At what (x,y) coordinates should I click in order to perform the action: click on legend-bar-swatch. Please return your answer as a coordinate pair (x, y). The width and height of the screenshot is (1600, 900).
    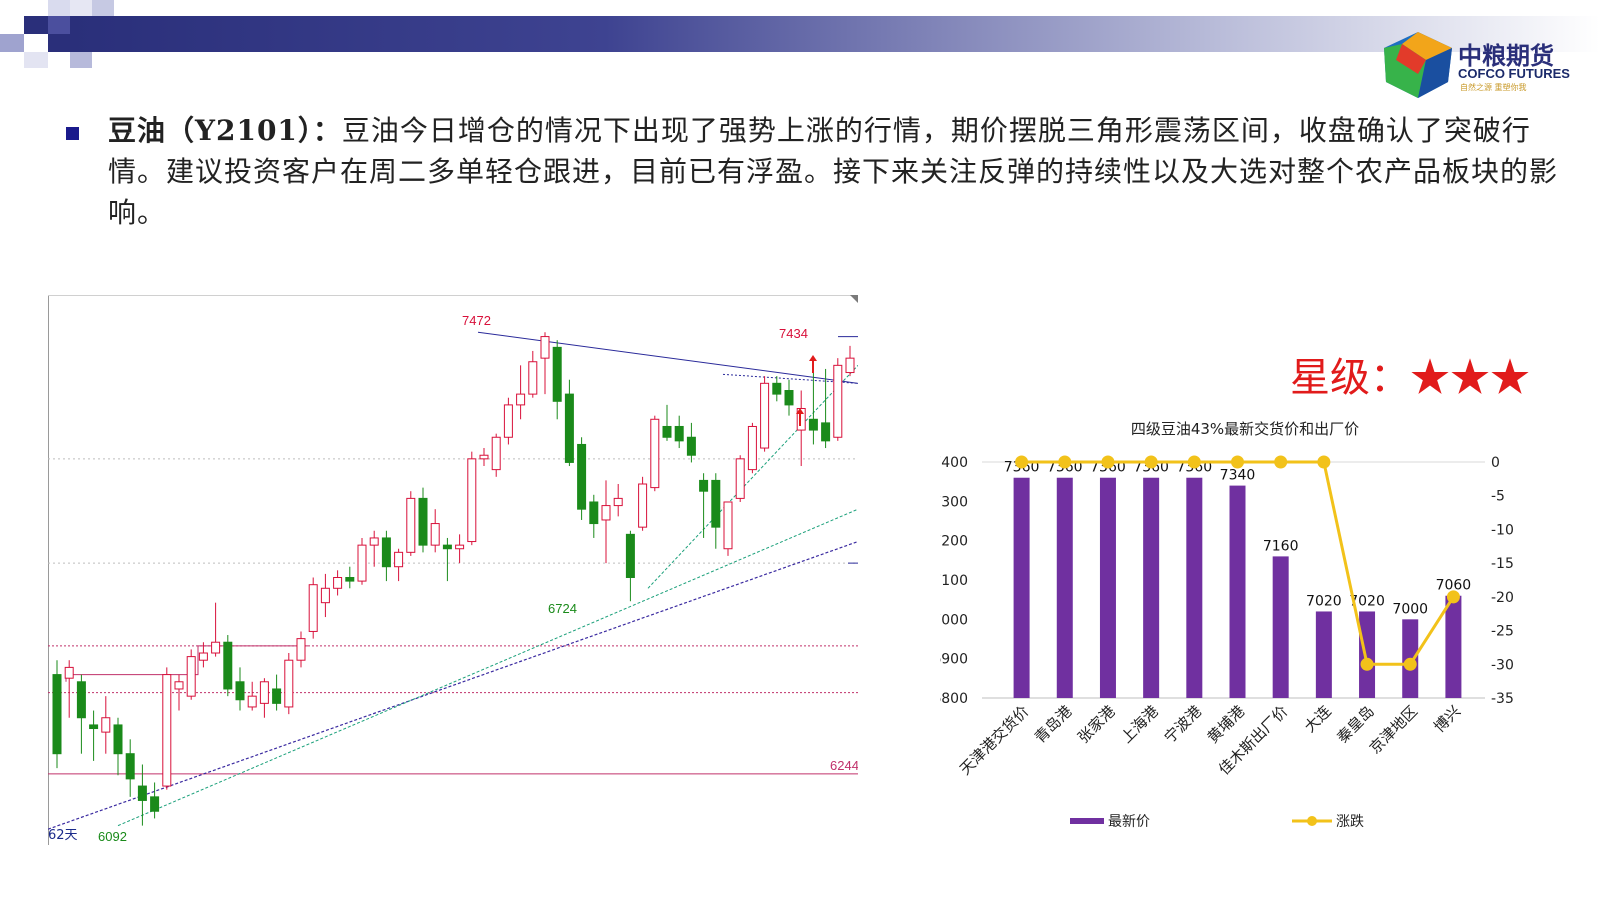
    Looking at the image, I should click on (1087, 821).